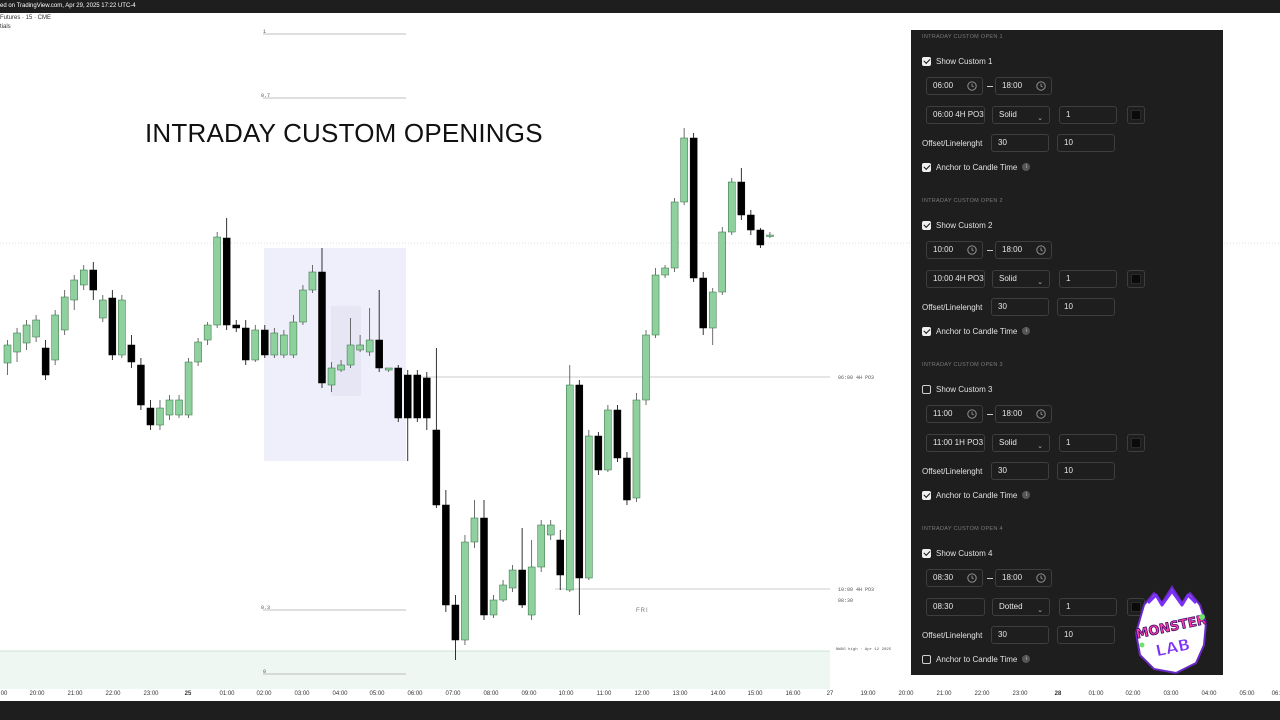  I want to click on session-start-input: 08:30, so click(954, 578).